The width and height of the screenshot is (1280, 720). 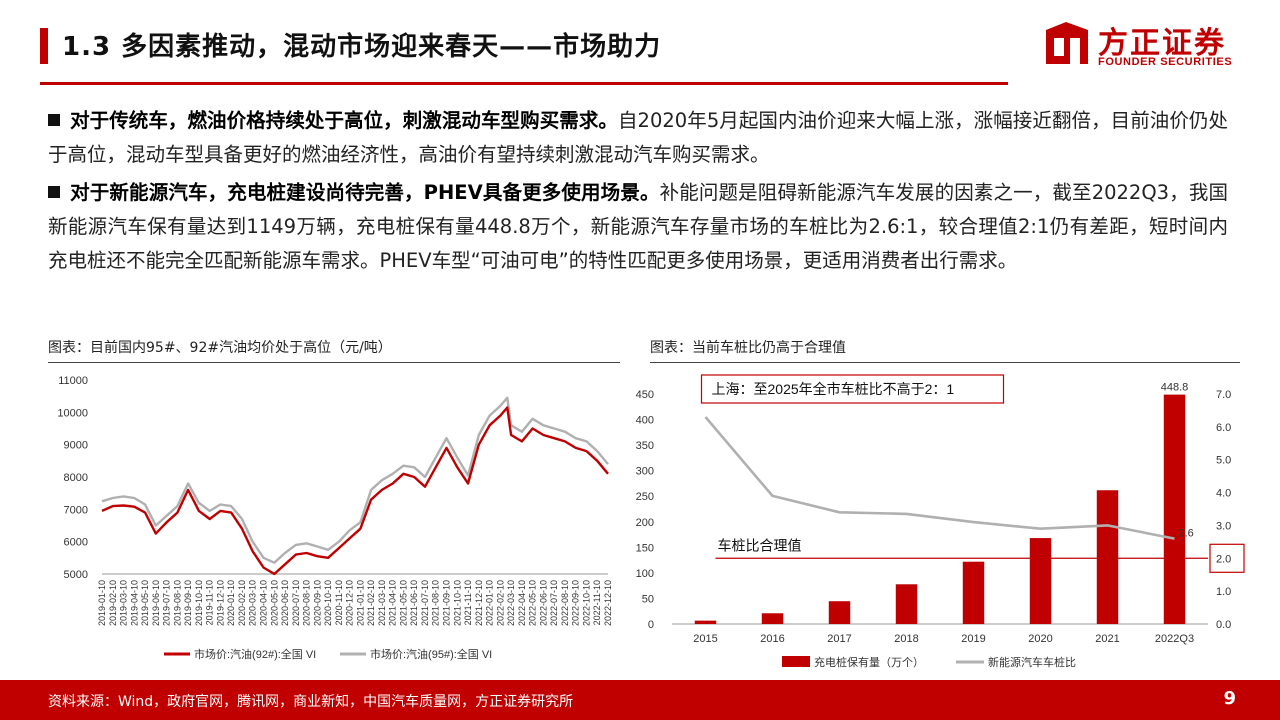 What do you see at coordinates (242, 603) in the screenshot?
I see `x-tick-label: 2020-02-10` at bounding box center [242, 603].